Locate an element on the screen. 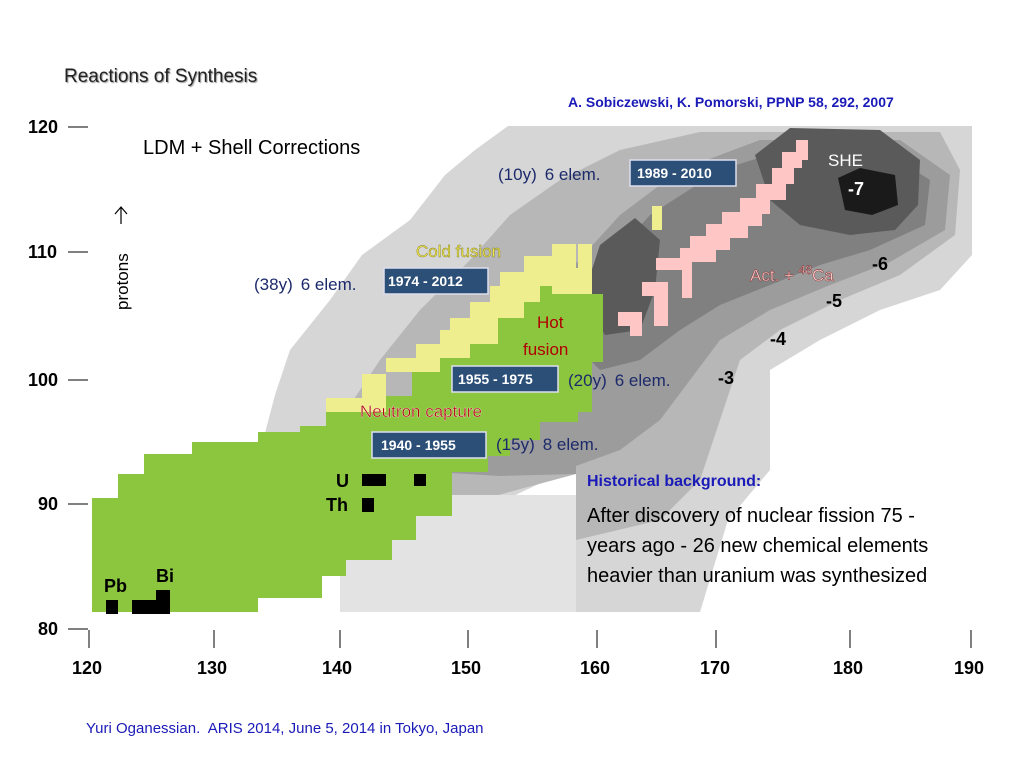  x-tick-label: 170 is located at coordinates (715, 668).